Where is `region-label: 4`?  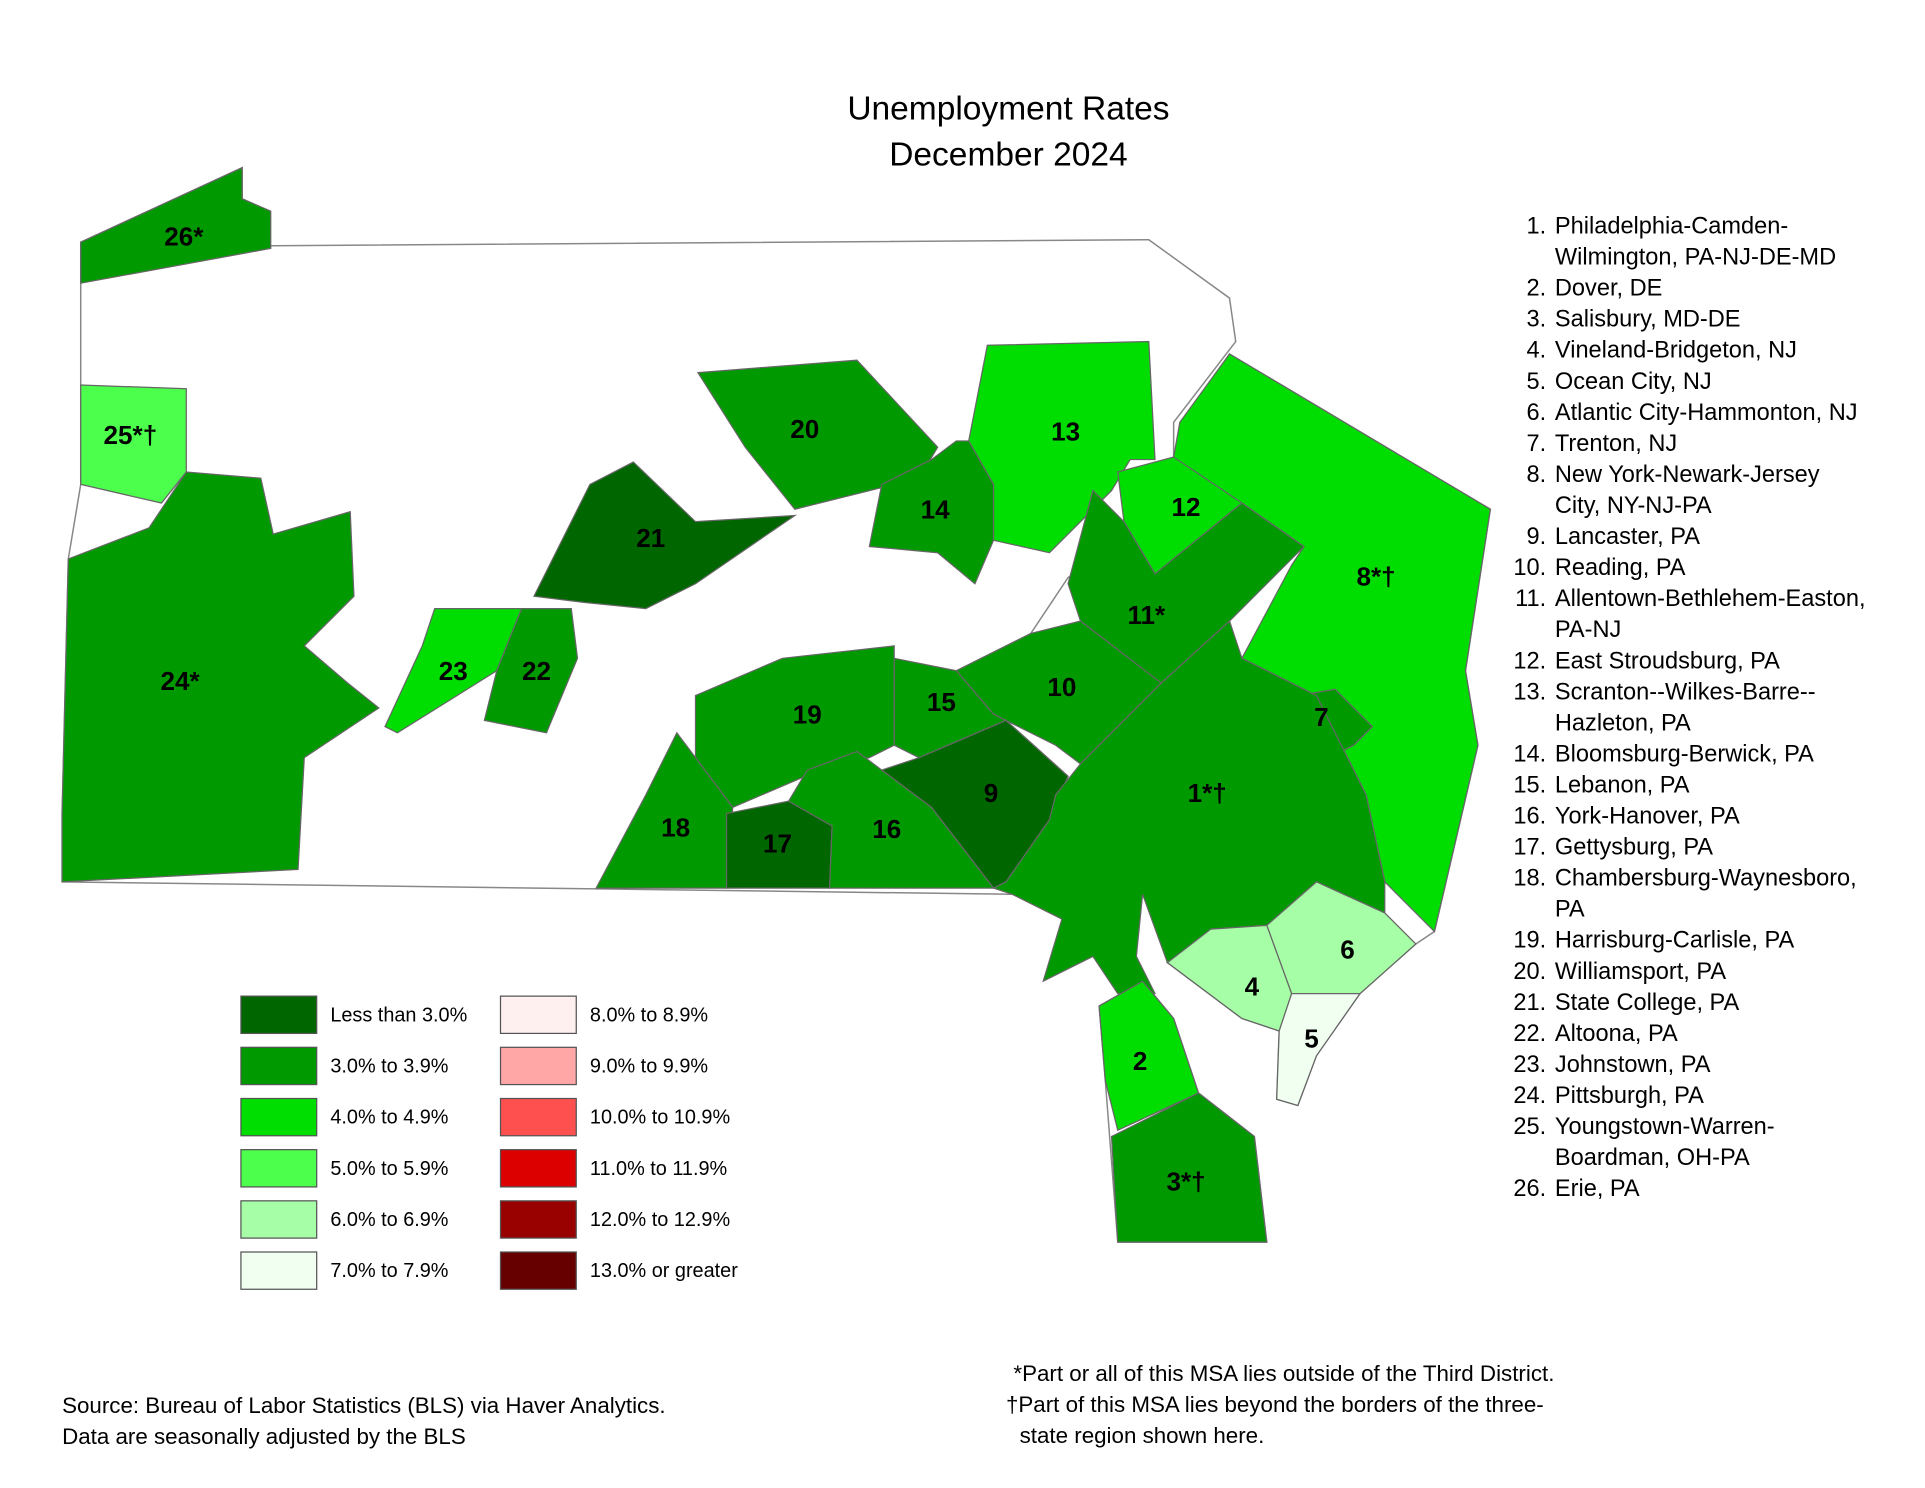
region-label: 4 is located at coordinates (1252, 987).